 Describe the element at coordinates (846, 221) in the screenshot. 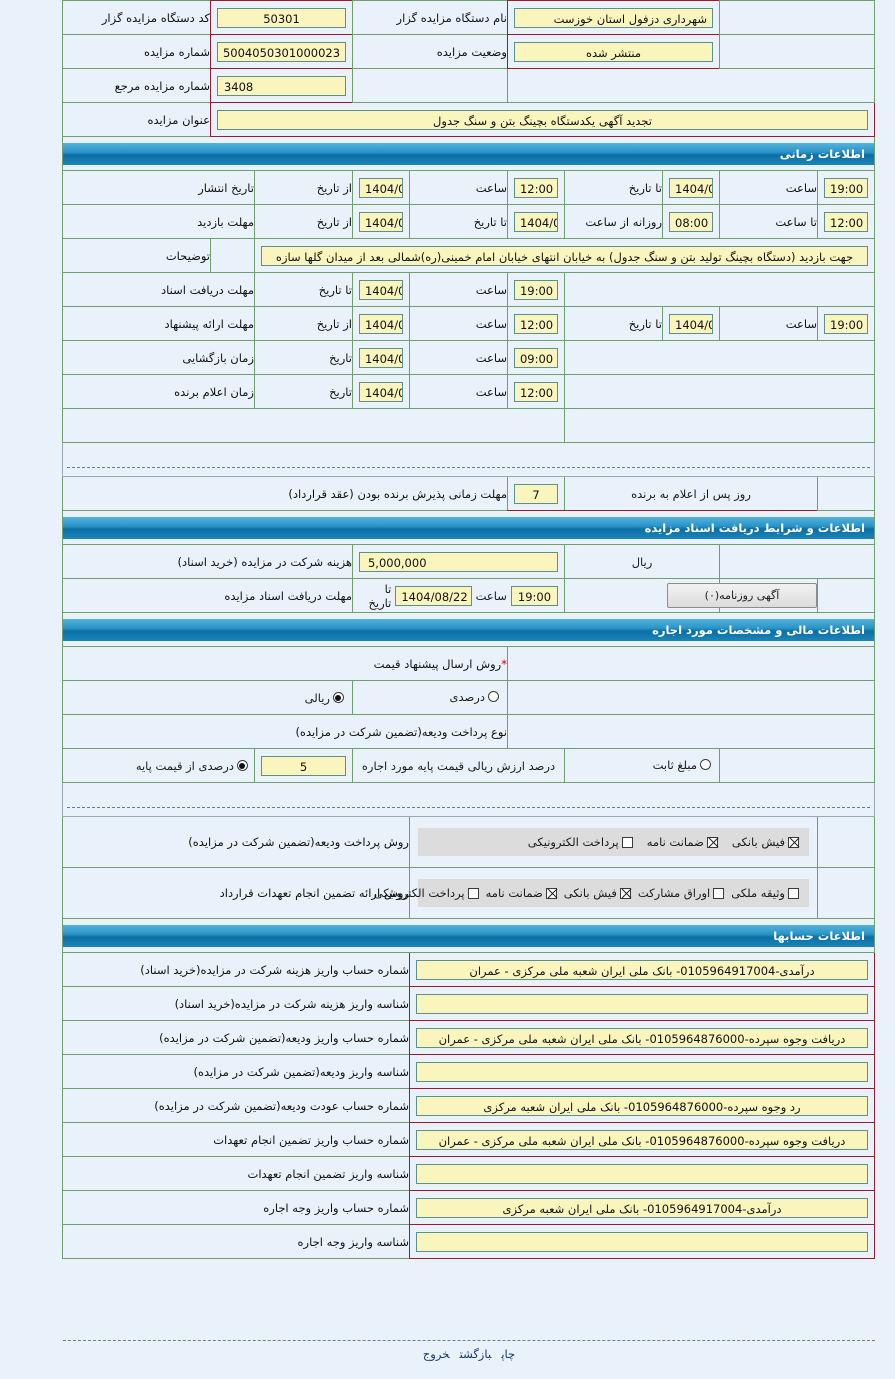

I see `visit-tohour-field: 12:00` at that location.